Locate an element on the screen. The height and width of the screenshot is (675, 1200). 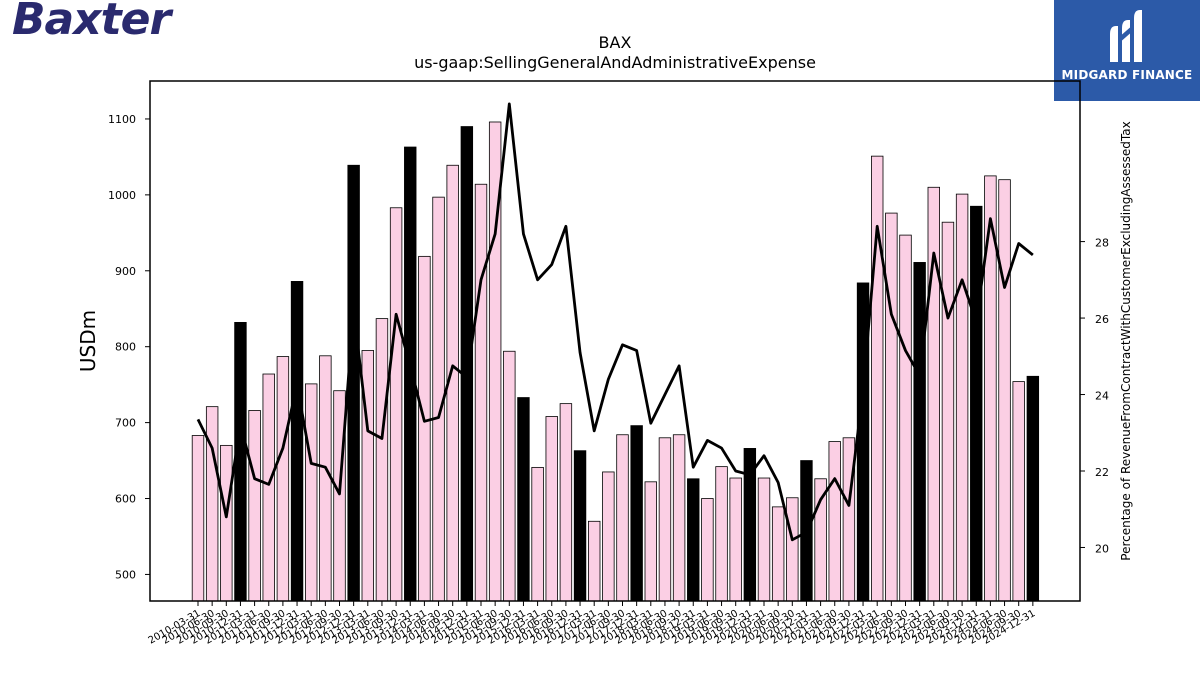
y-tick-label: 1100 is located at coordinates (122, 119).